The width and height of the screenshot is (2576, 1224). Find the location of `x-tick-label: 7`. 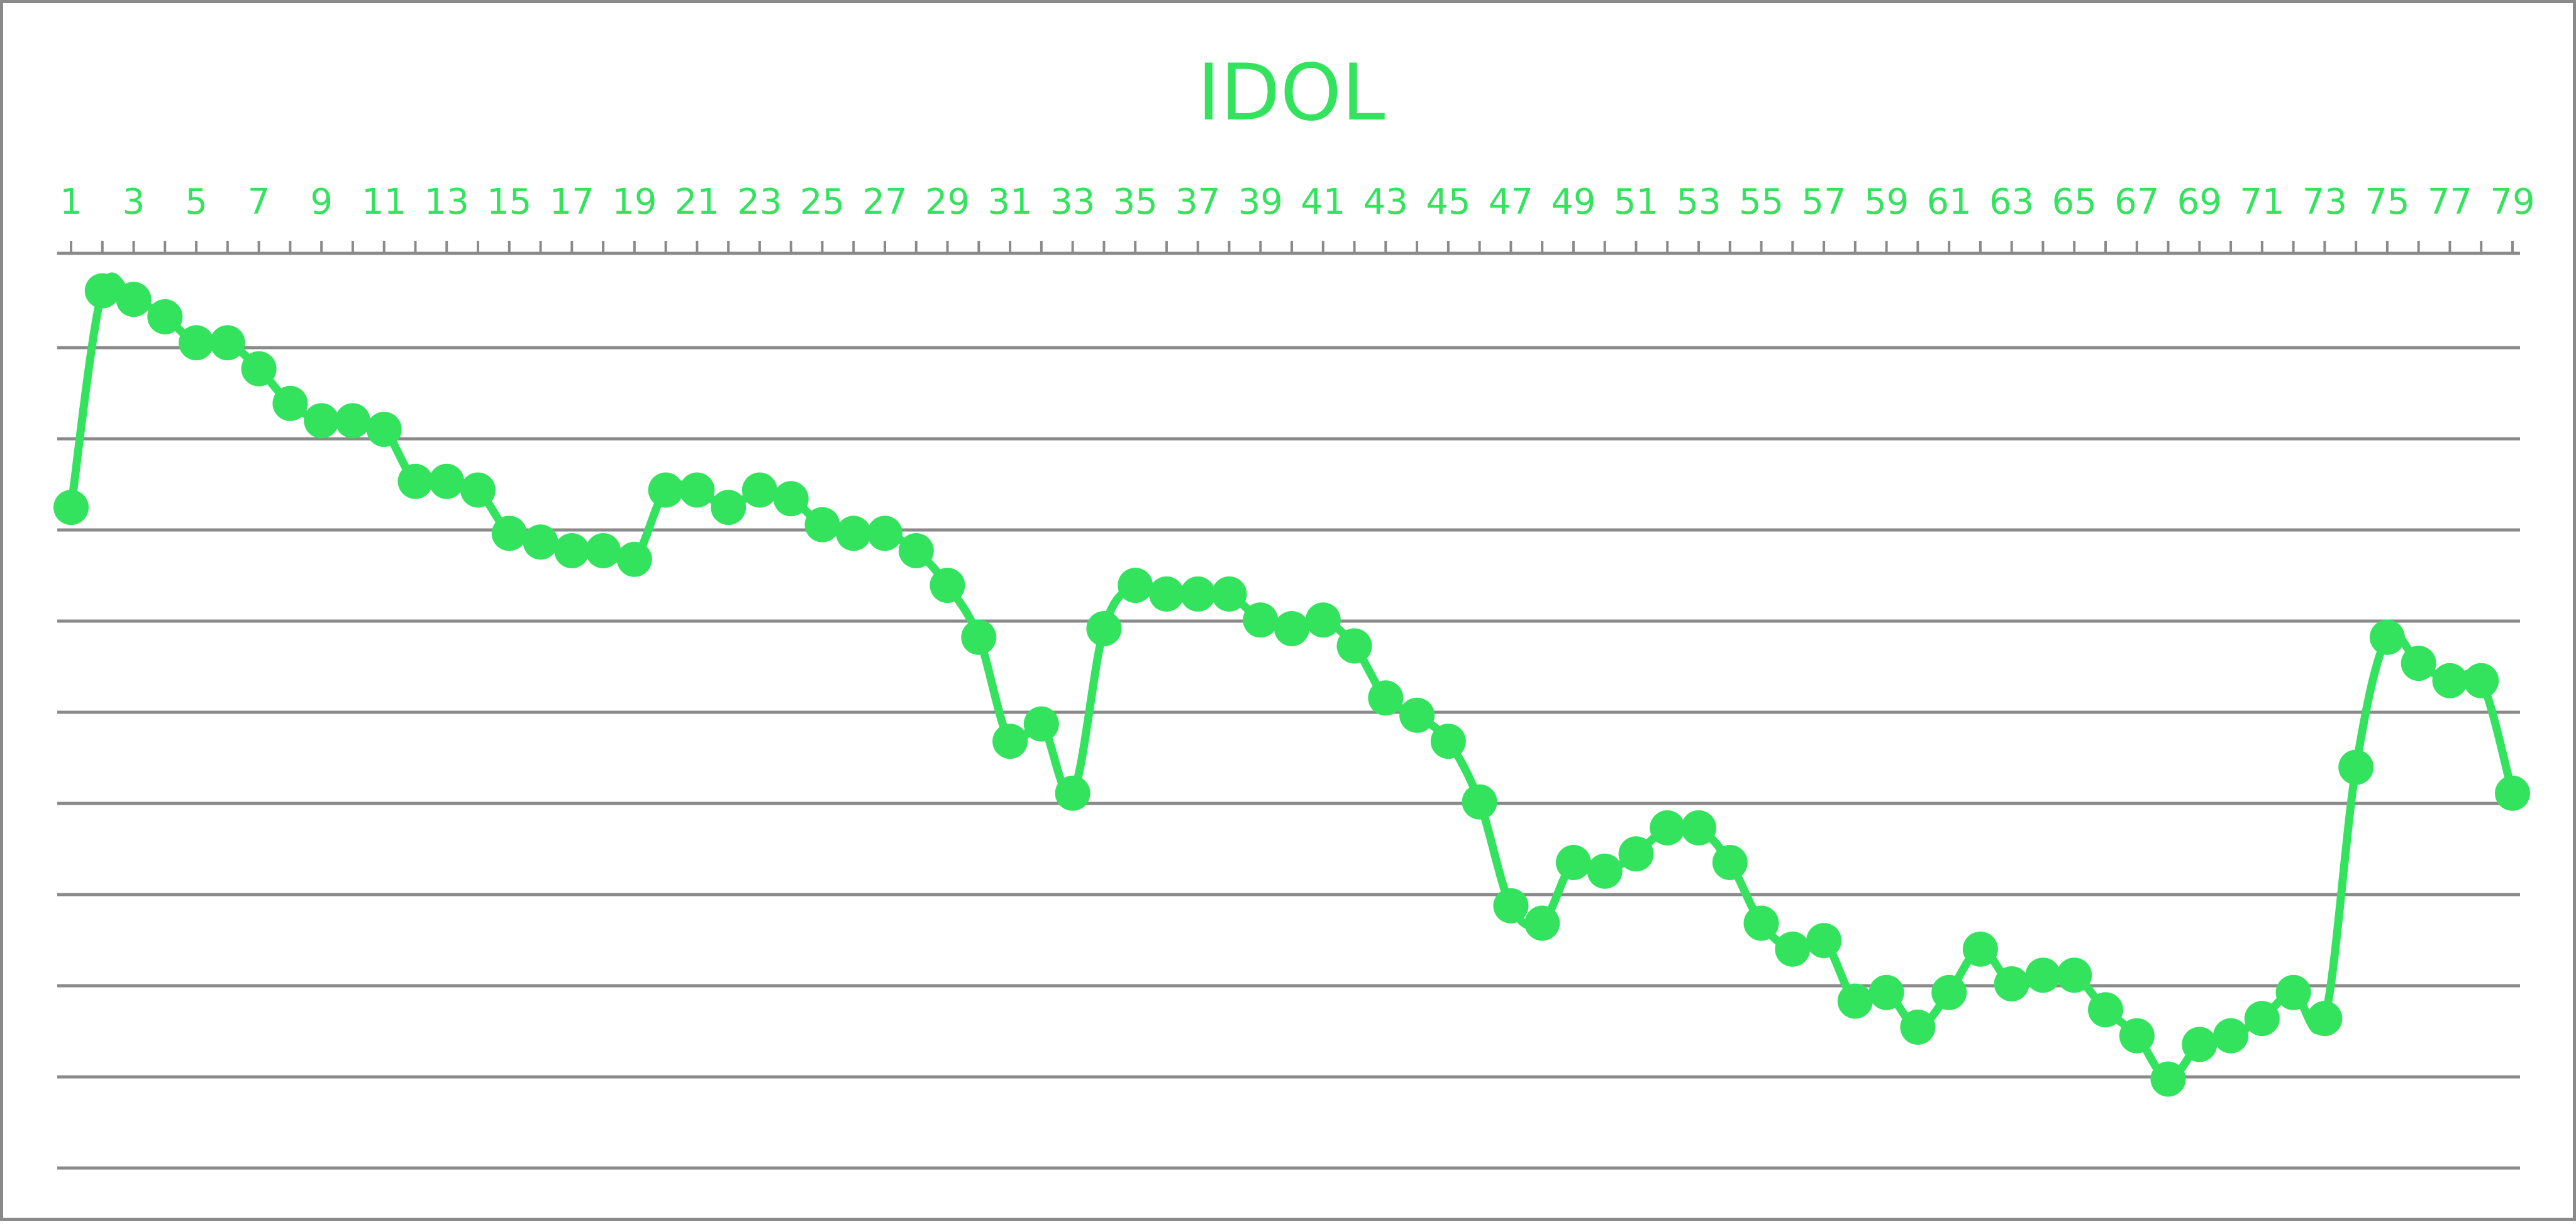

x-tick-label: 7 is located at coordinates (259, 202).